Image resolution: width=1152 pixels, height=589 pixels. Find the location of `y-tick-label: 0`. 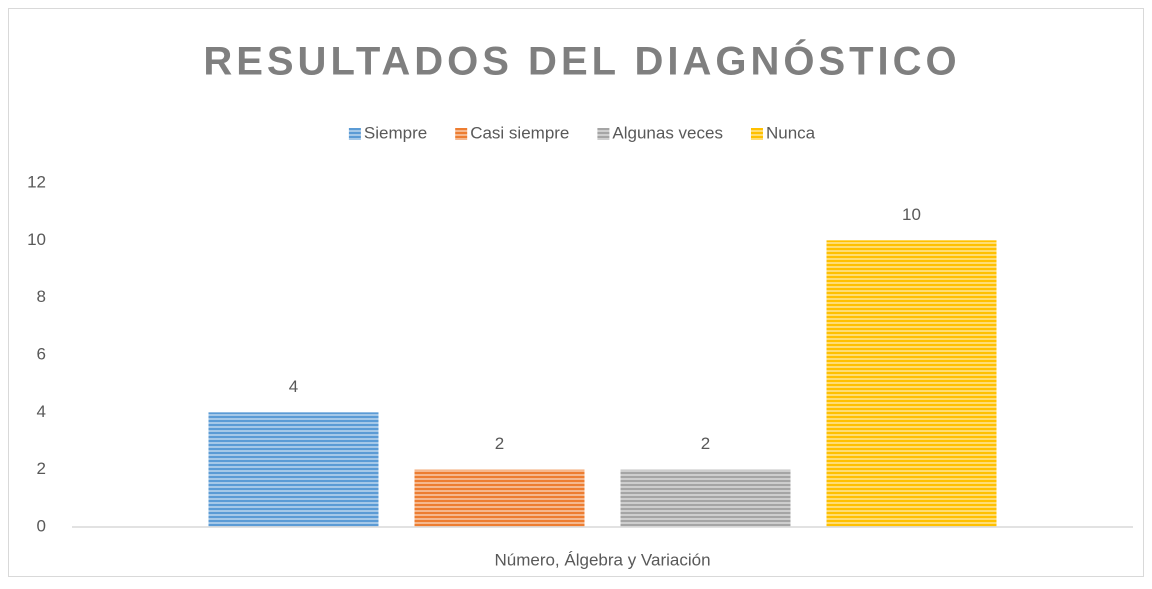

y-tick-label: 0 is located at coordinates (41, 525).